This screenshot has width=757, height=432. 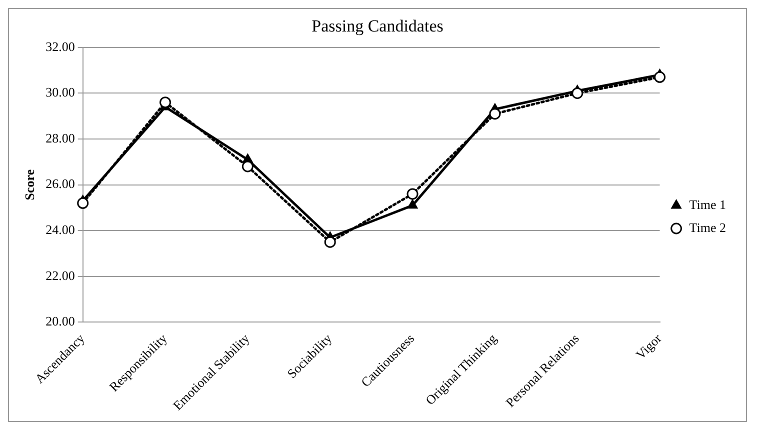 What do you see at coordinates (648, 346) in the screenshot?
I see `x-tick-label: Vigor` at bounding box center [648, 346].